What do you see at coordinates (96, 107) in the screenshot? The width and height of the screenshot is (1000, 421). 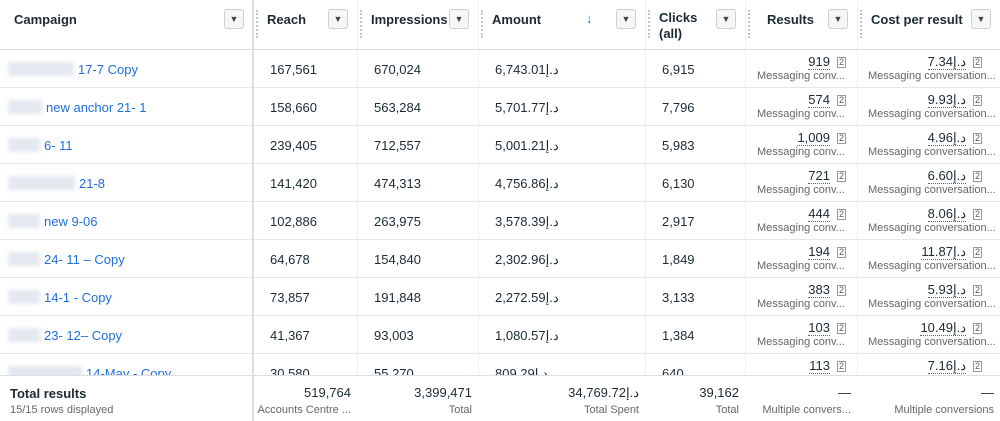 I see `campaign-name: new anchor 21- 1` at bounding box center [96, 107].